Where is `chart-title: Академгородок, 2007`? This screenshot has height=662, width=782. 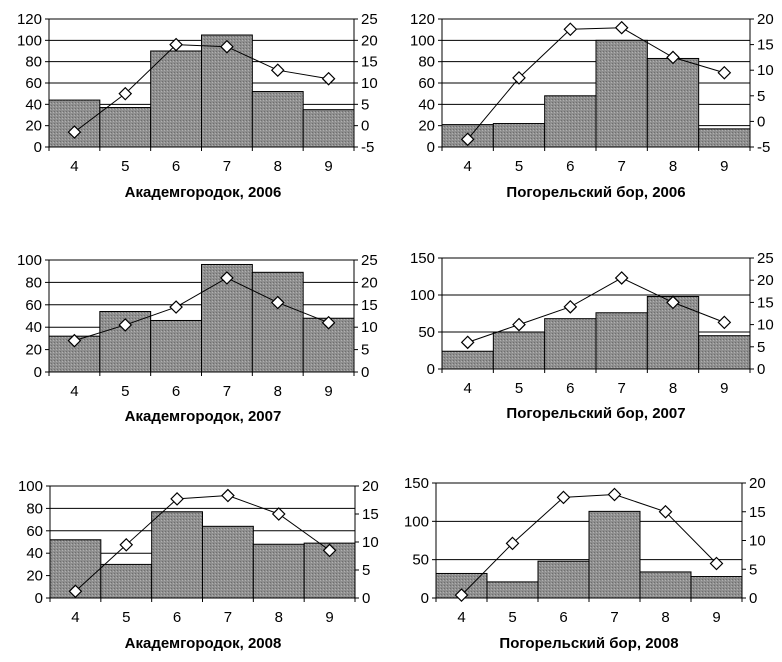 chart-title: Академгородок, 2007 is located at coordinates (203, 416).